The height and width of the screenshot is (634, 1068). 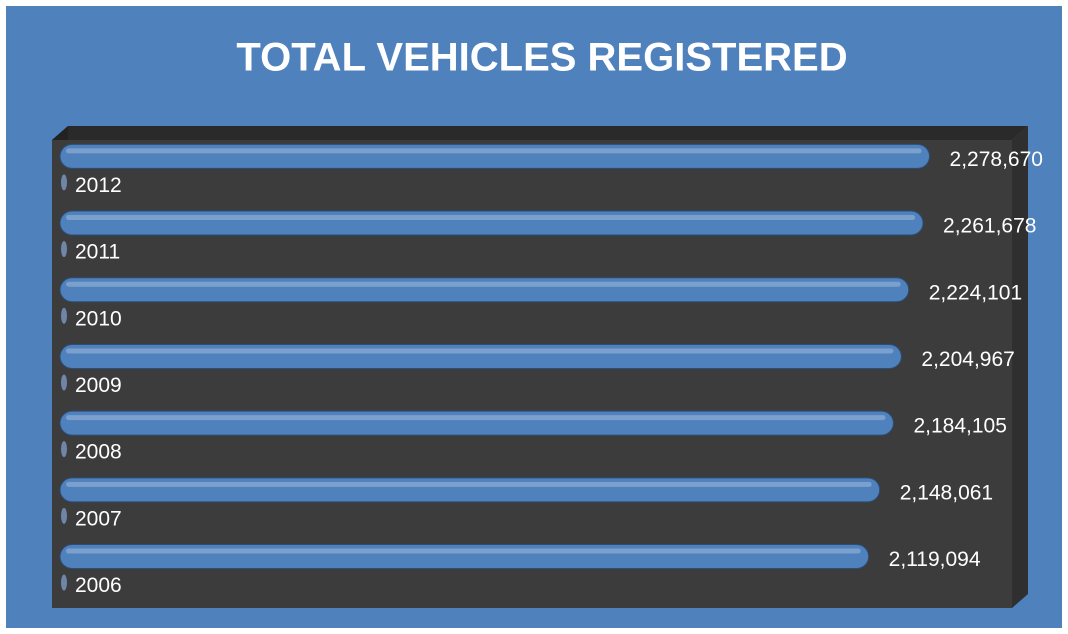 What do you see at coordinates (98, 518) in the screenshot?
I see `y-tick-label: 2007` at bounding box center [98, 518].